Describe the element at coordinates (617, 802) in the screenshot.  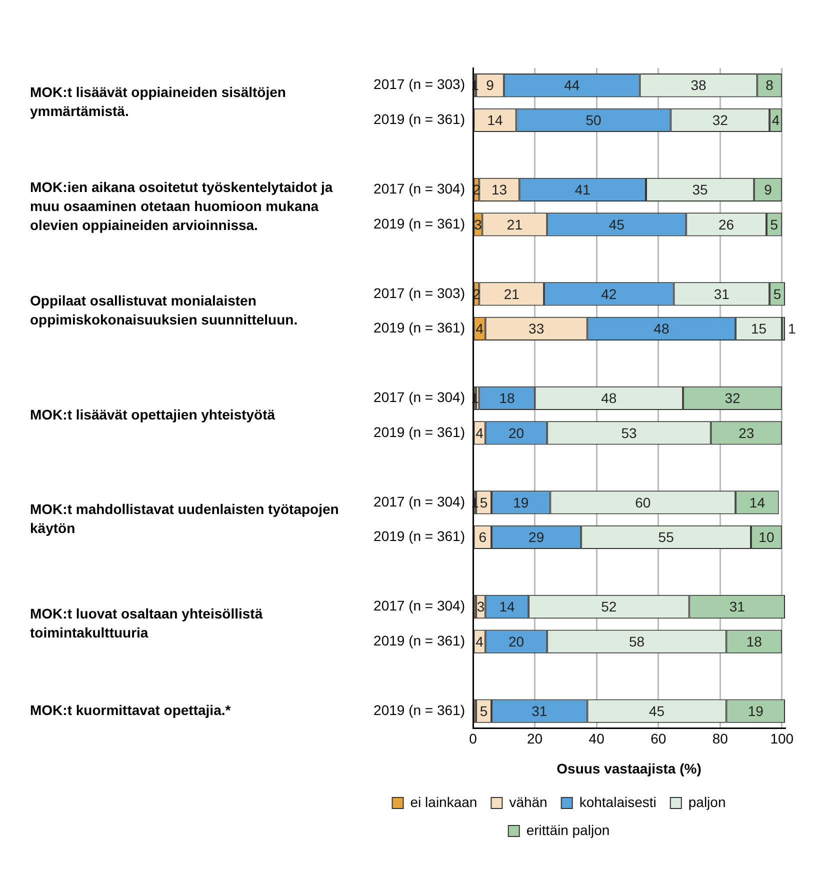
I see `legend-label: kohtalaisesti` at that location.